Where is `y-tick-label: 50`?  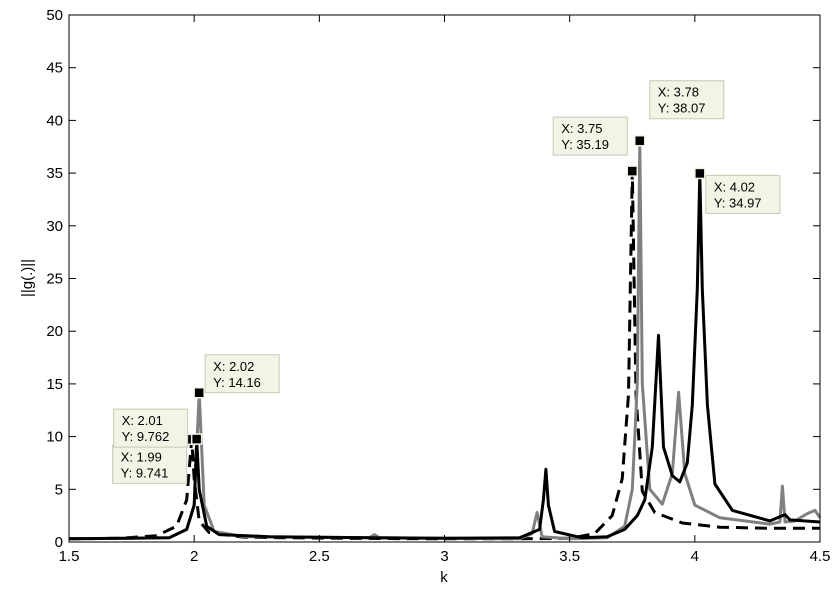 y-tick-label: 50 is located at coordinates (54, 15).